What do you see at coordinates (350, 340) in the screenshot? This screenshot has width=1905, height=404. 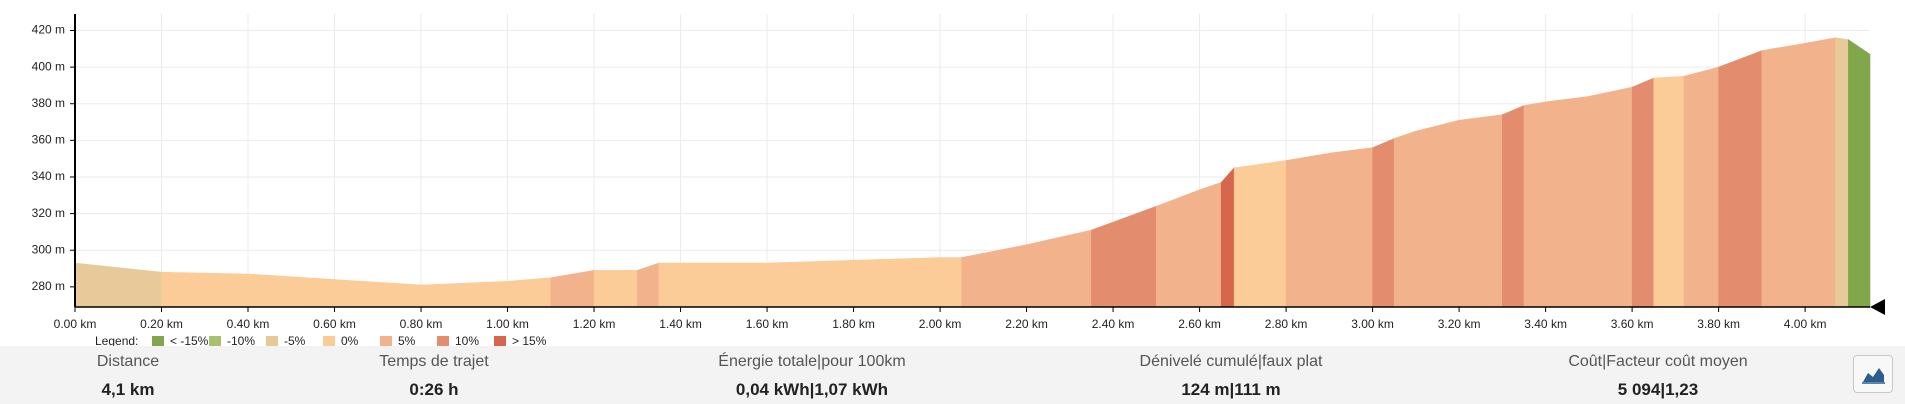 I see `legend-label: 0%` at bounding box center [350, 340].